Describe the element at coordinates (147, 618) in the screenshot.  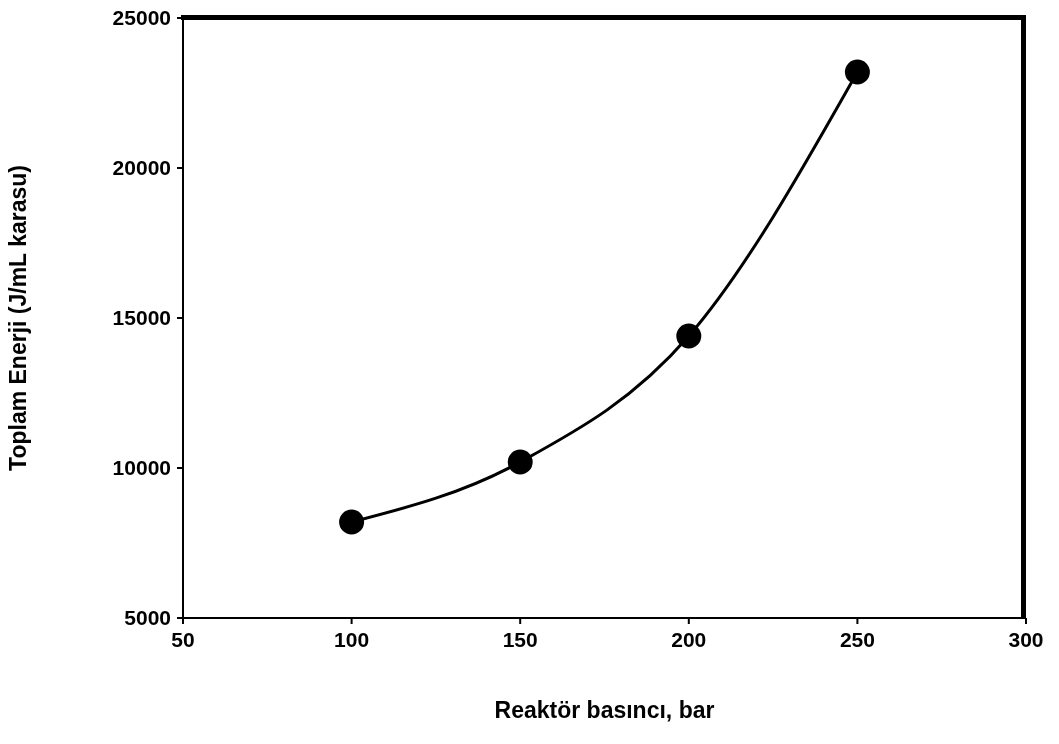
I see `y-tick-label: 5000` at that location.